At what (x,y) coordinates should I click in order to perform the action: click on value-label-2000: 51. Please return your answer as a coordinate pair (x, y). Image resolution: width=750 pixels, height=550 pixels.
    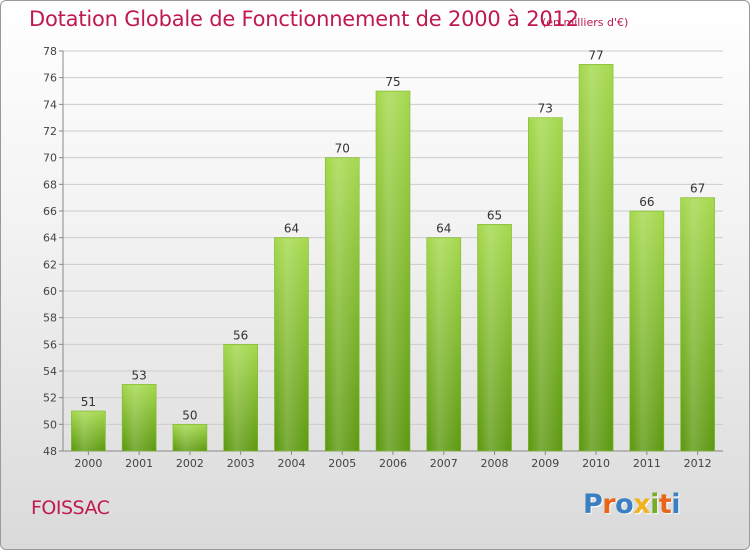
    Looking at the image, I should click on (88, 402).